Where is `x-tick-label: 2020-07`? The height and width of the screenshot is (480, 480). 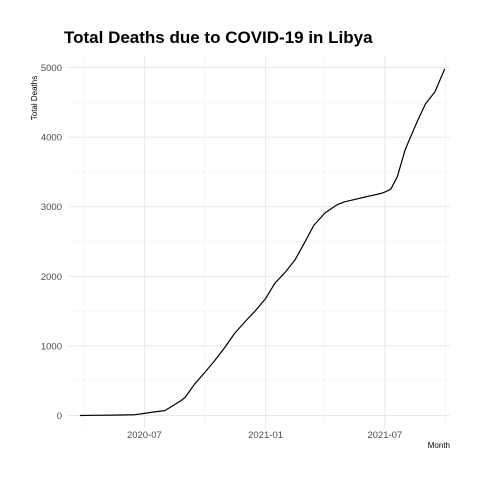 x-tick-label: 2020-07 is located at coordinates (144, 435).